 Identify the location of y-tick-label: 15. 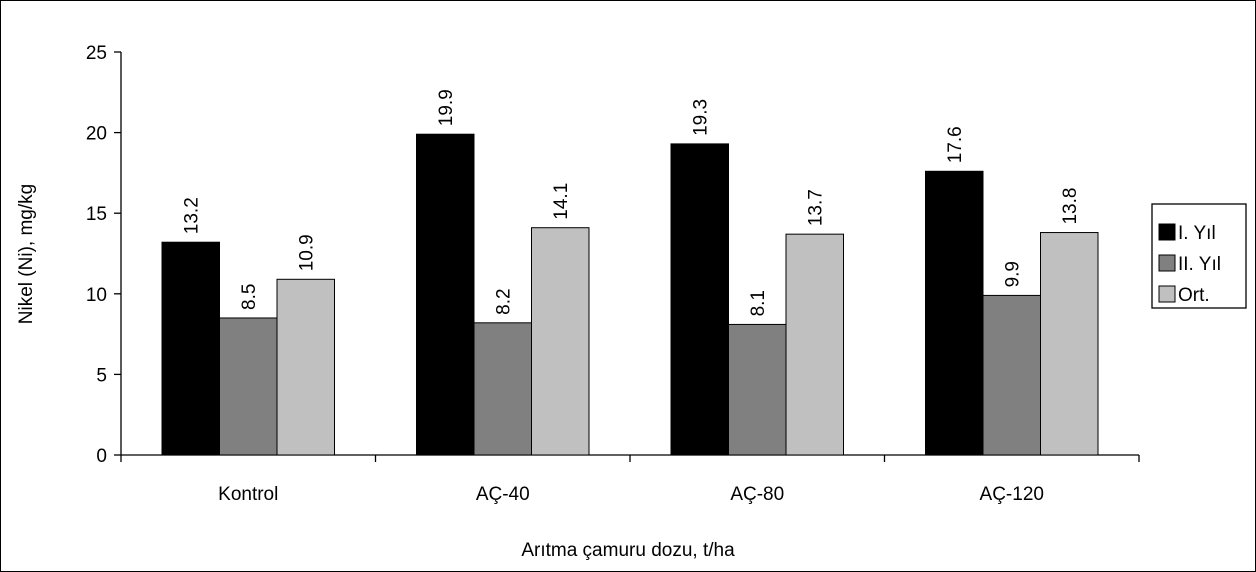
(96, 214).